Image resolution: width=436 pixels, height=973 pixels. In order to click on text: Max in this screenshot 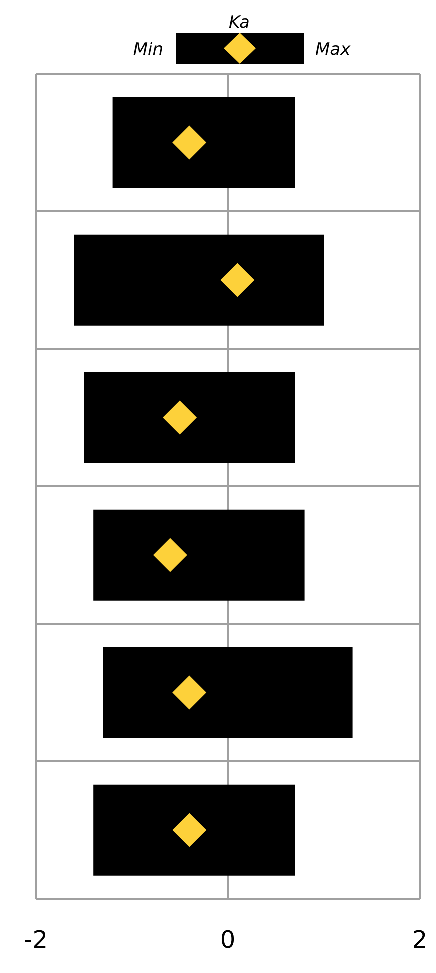, I will do `click(333, 50)`.